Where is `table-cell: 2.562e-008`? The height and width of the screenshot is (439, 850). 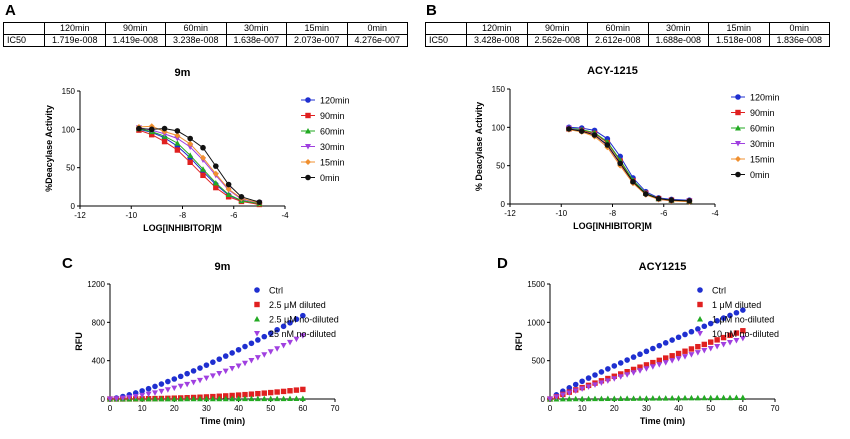 table-cell: 2.562e-008 is located at coordinates (557, 40).